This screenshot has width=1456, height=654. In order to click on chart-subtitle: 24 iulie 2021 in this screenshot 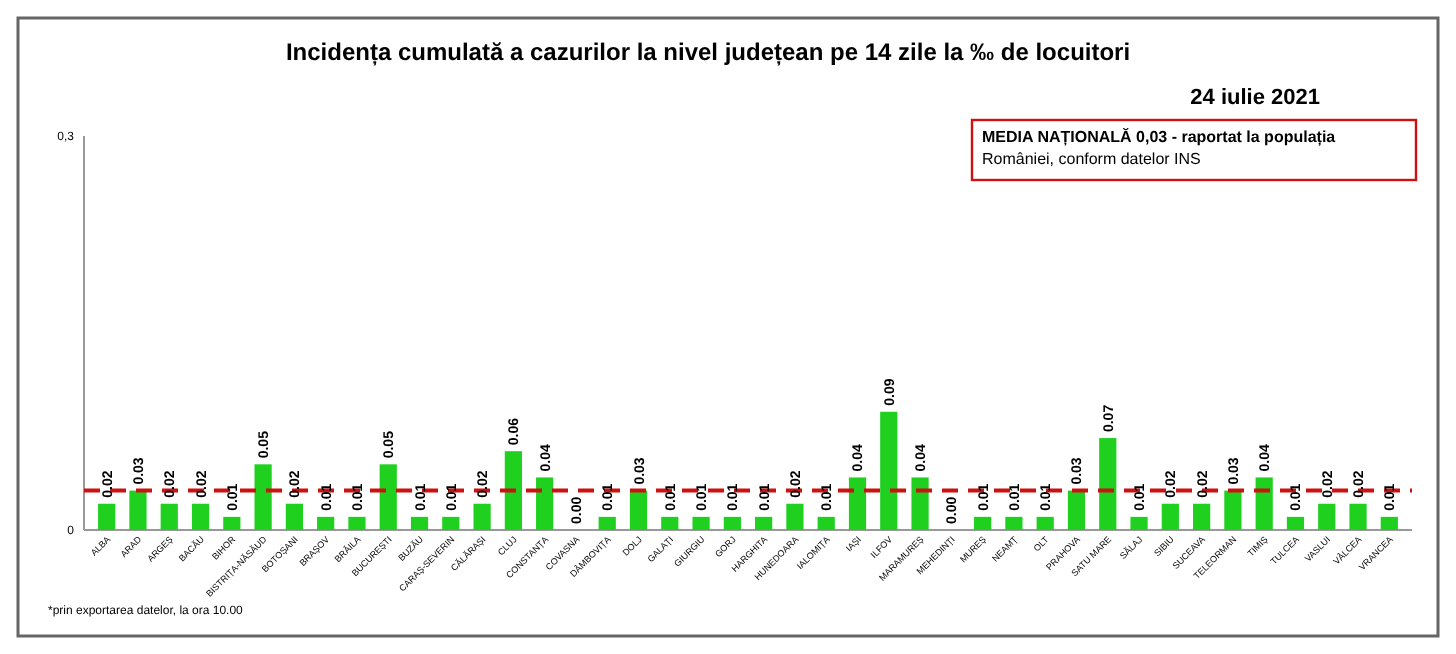, I will do `click(1255, 98)`.